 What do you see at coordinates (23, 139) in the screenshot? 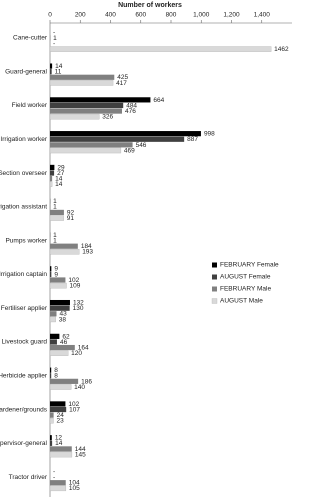
I see `y-tick-label: Irrigation worker` at bounding box center [23, 139].